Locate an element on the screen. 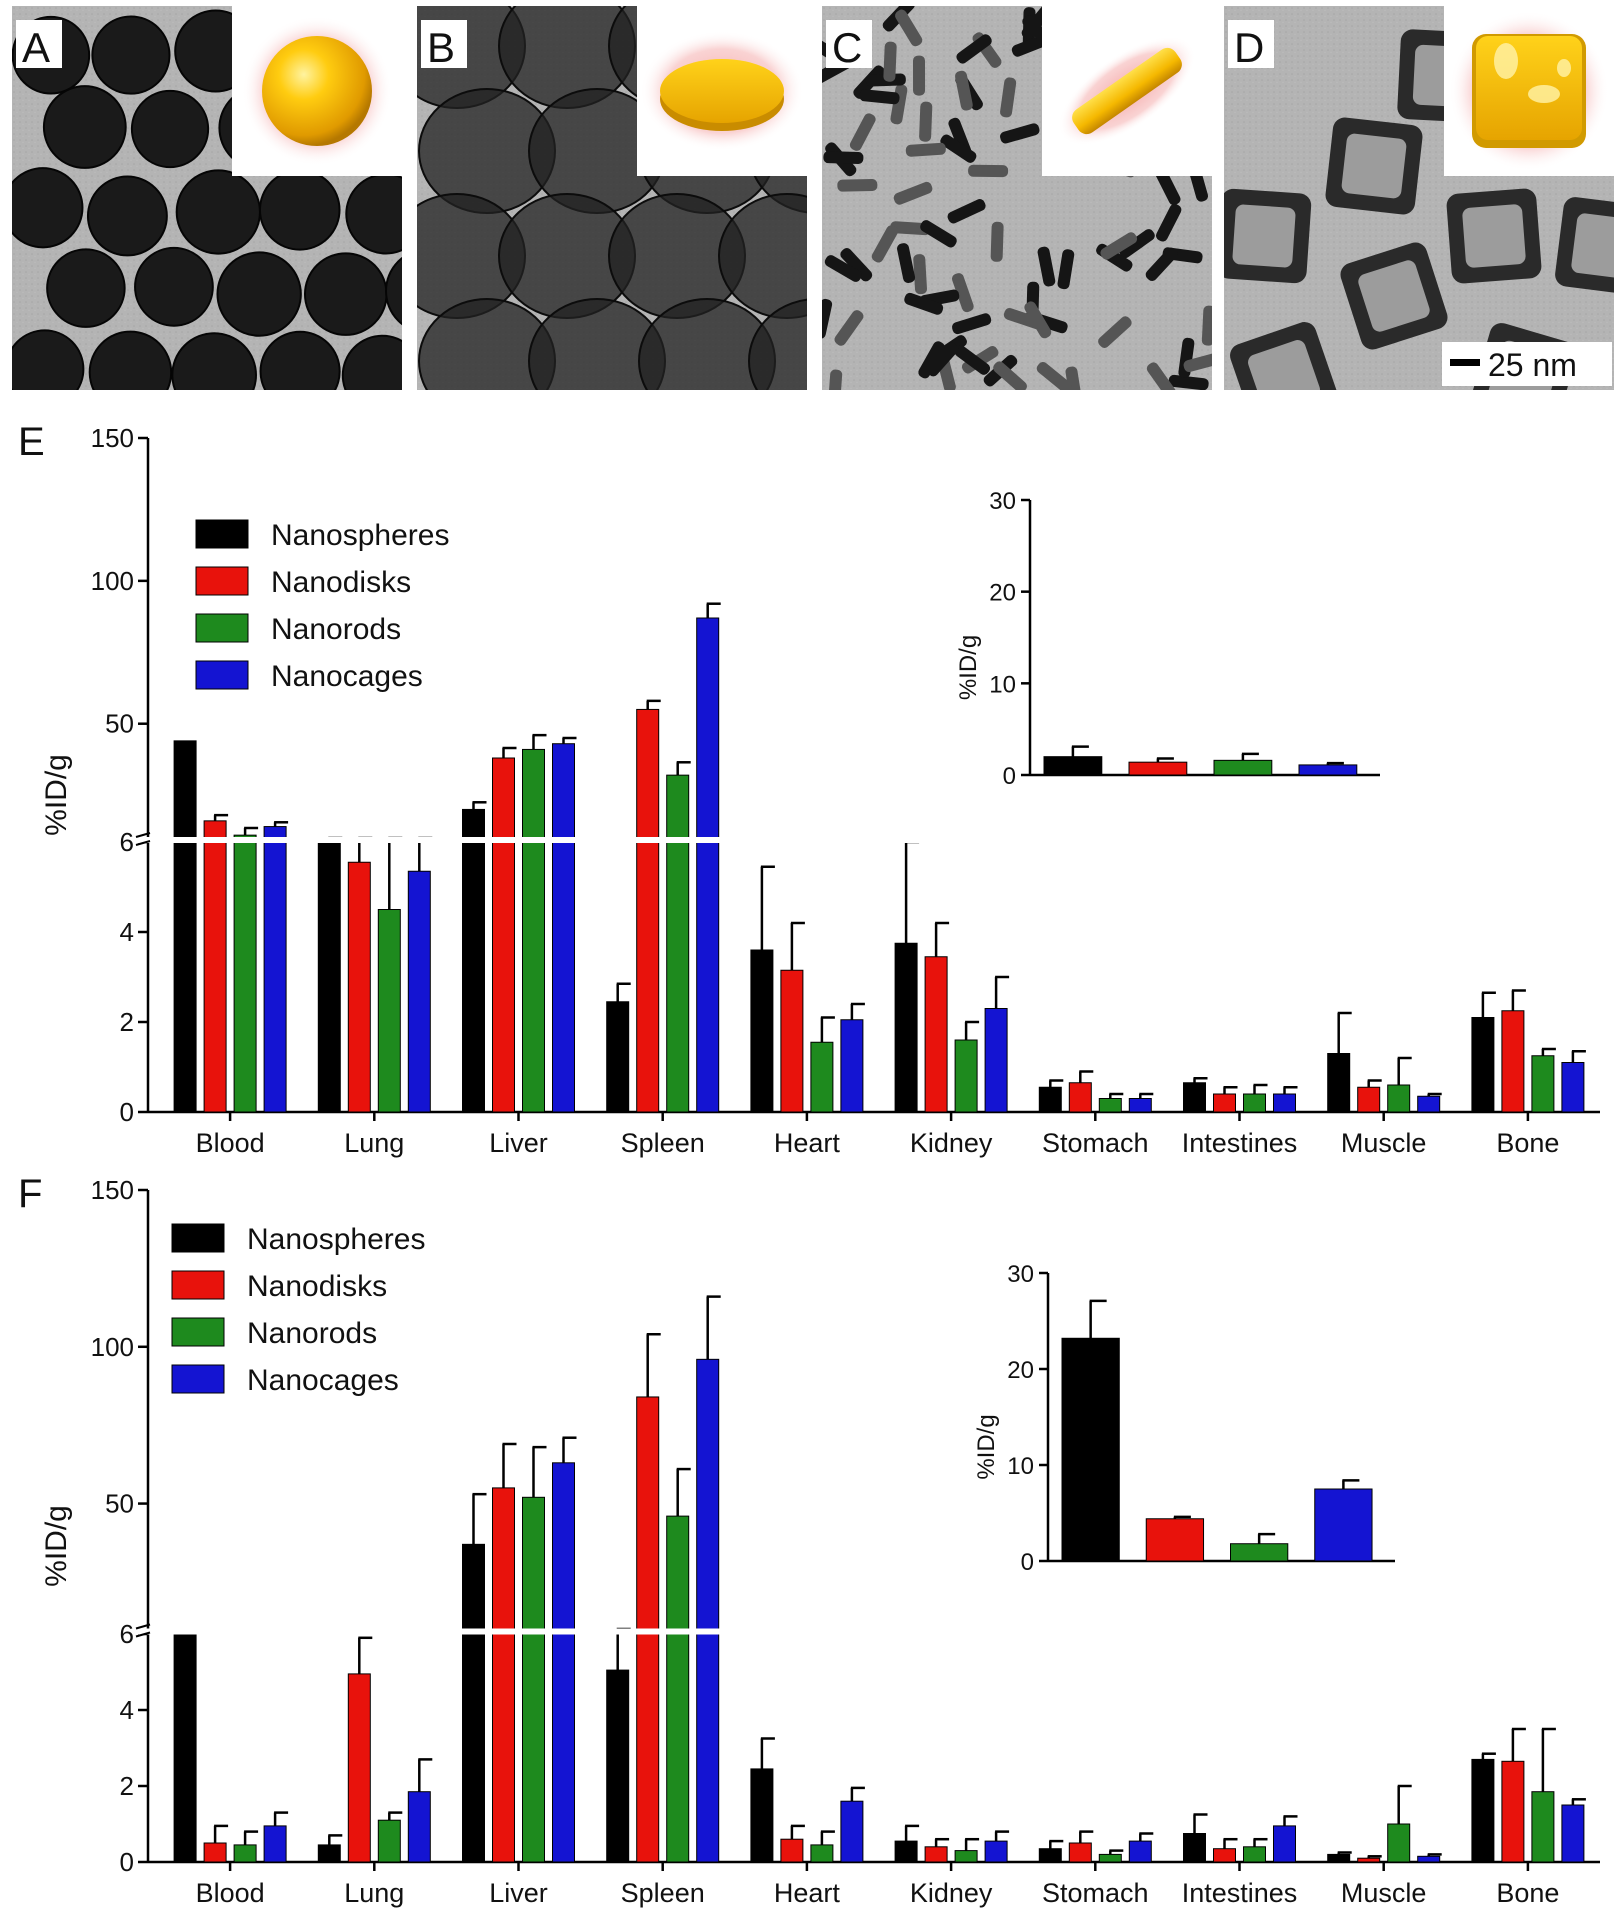 Image resolution: width=1614 pixels, height=1911 pixels. rod-icon is located at coordinates (1127, 91).